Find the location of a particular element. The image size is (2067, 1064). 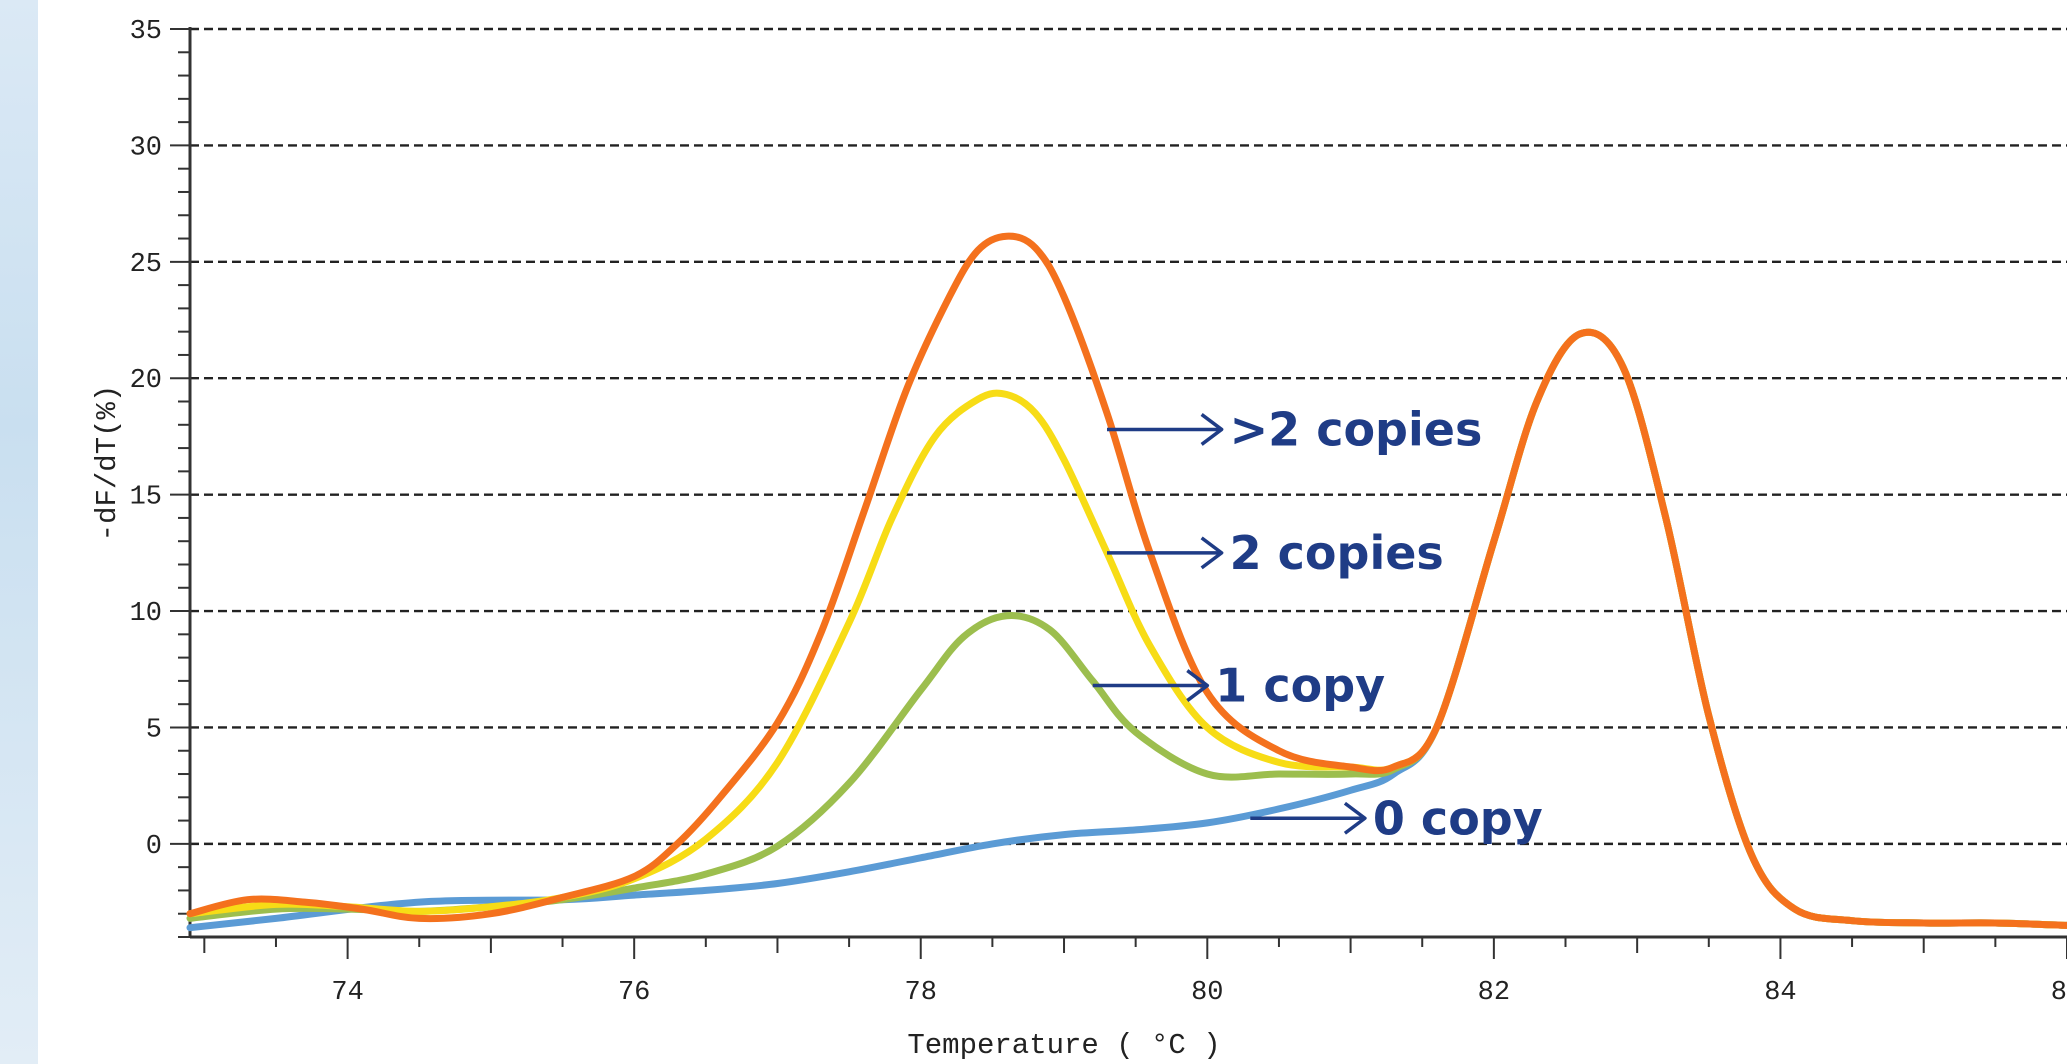

y-tick-label: 20 is located at coordinates (146, 381).